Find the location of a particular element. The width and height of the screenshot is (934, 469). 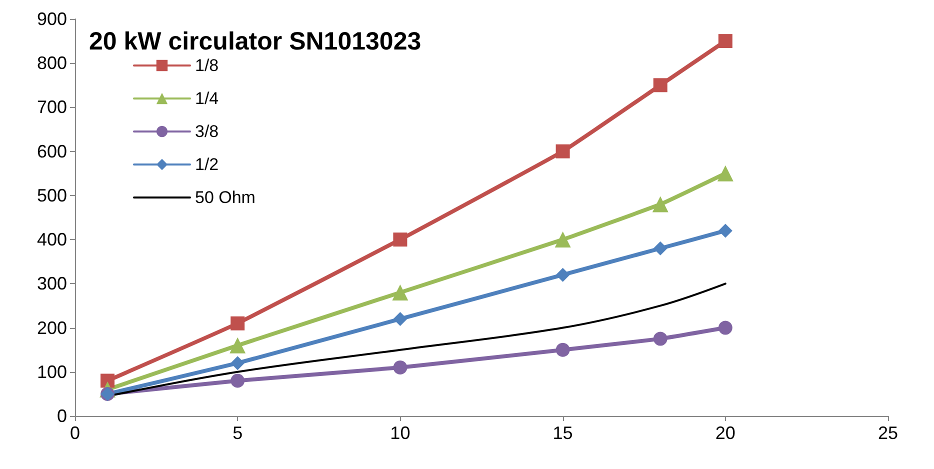

x-tick-label: 20 is located at coordinates (725, 433).